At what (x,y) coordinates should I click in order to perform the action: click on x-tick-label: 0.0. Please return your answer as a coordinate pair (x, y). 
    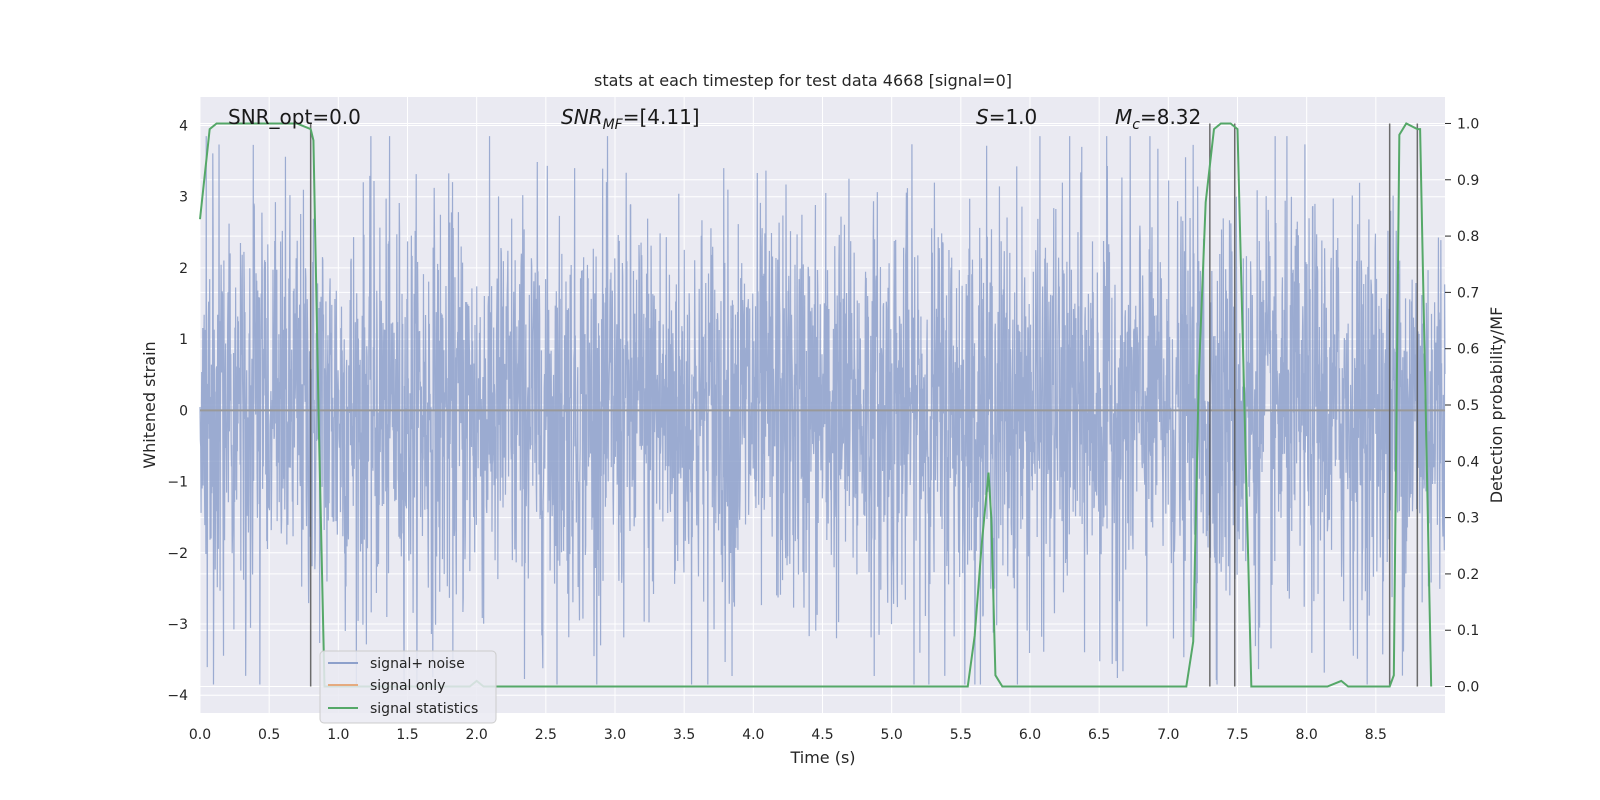
    Looking at the image, I should click on (200, 735).